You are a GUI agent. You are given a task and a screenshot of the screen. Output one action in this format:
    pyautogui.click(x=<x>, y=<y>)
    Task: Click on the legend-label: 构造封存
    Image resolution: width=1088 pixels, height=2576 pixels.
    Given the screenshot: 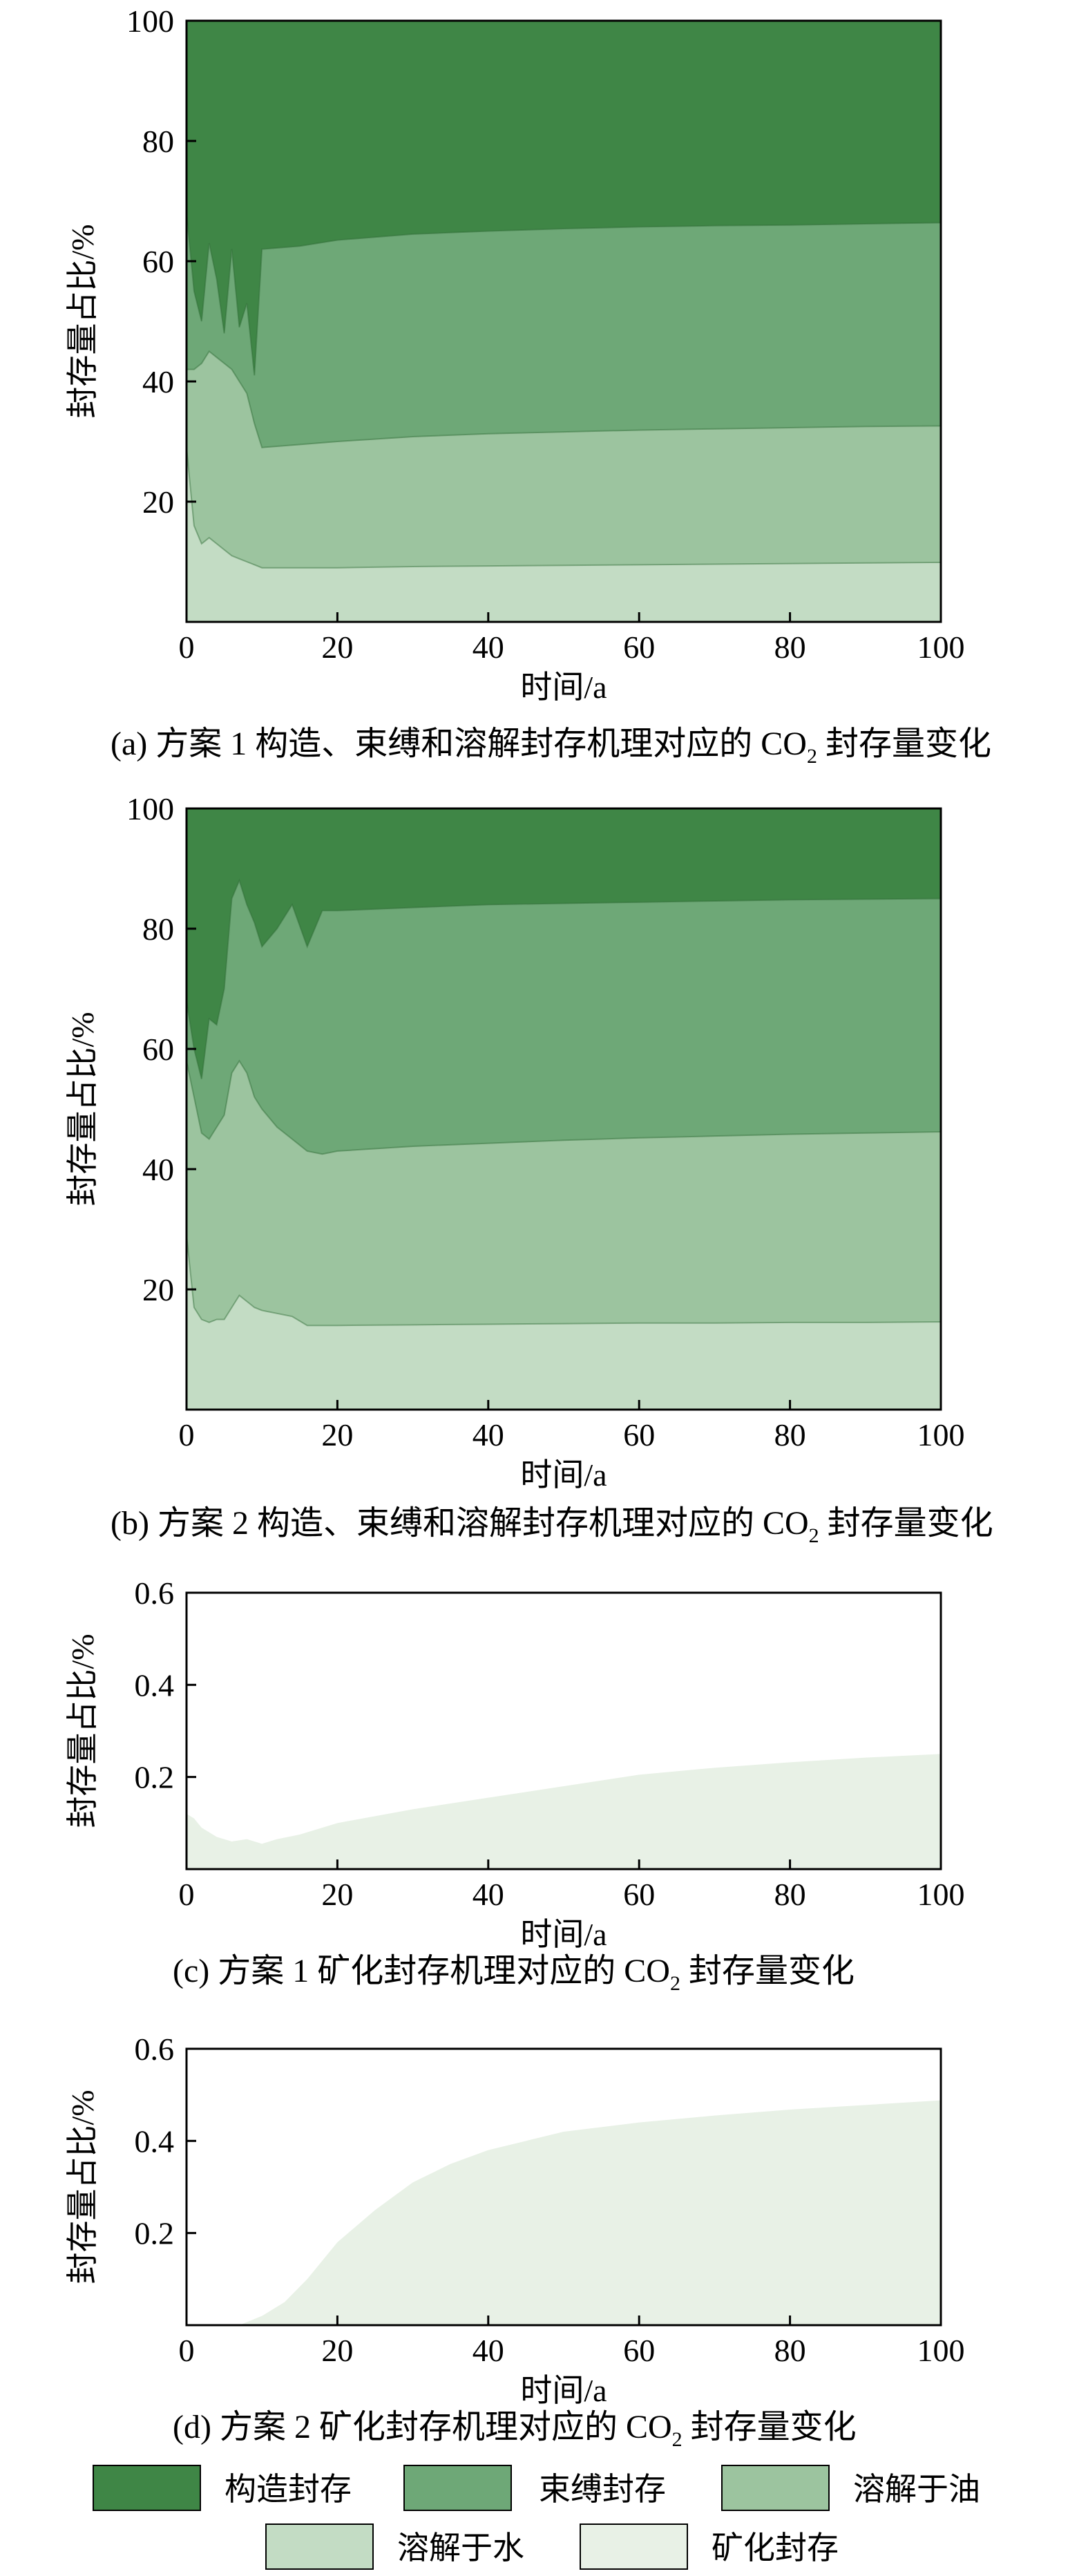 What is the action you would take?
    pyautogui.click(x=288, y=2489)
    